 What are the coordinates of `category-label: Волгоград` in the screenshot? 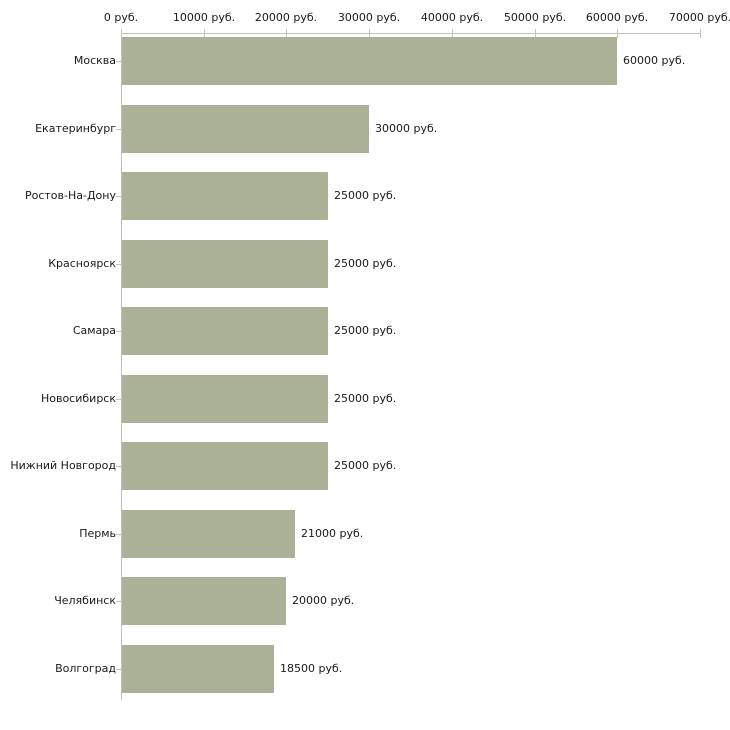 It's located at (85, 668).